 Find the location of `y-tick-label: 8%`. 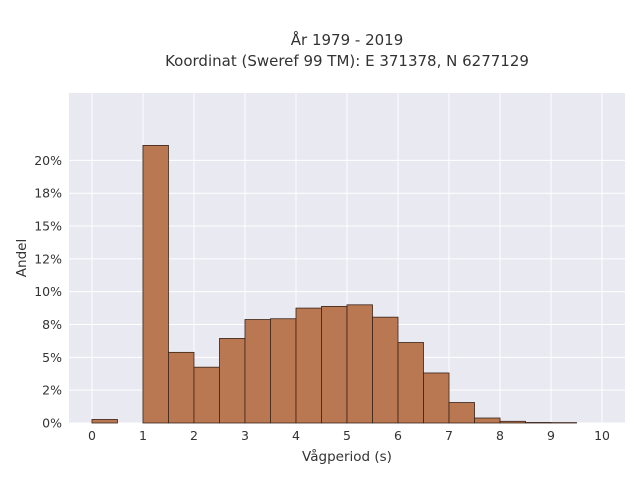

y-tick-label: 8% is located at coordinates (52, 324).